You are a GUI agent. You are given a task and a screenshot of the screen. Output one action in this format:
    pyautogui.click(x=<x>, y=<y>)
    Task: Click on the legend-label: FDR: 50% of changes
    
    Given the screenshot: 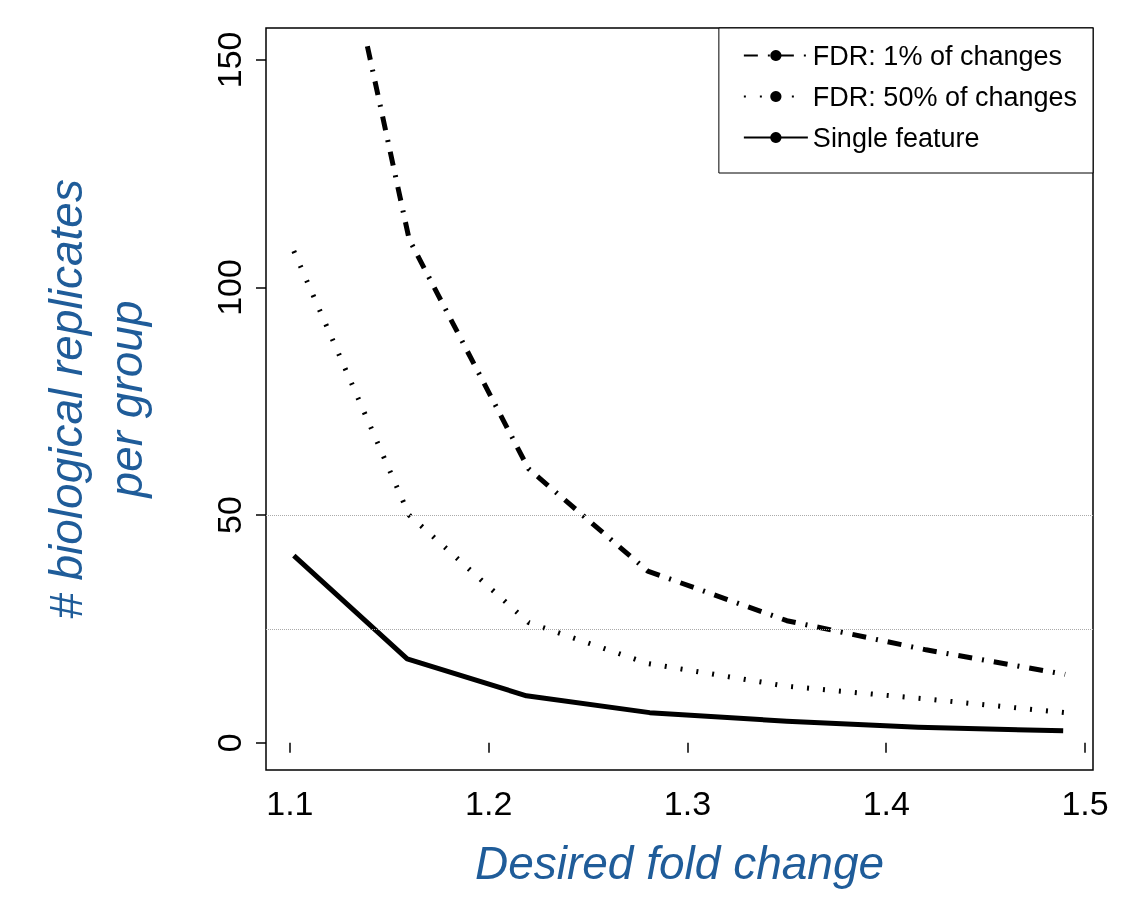 What is the action you would take?
    pyautogui.click(x=945, y=96)
    